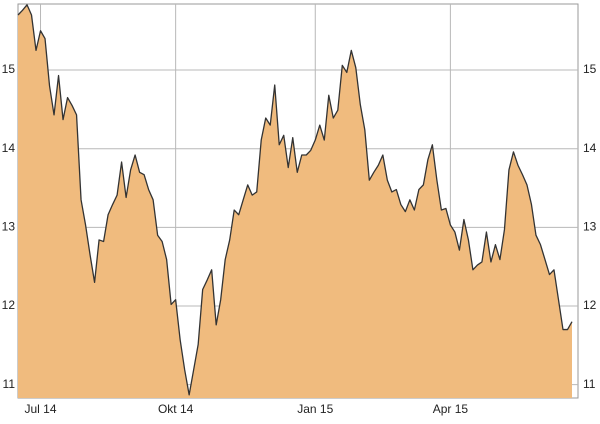 The width and height of the screenshot is (600, 424). I want to click on x-tick-label: Jul 14, so click(41, 409).